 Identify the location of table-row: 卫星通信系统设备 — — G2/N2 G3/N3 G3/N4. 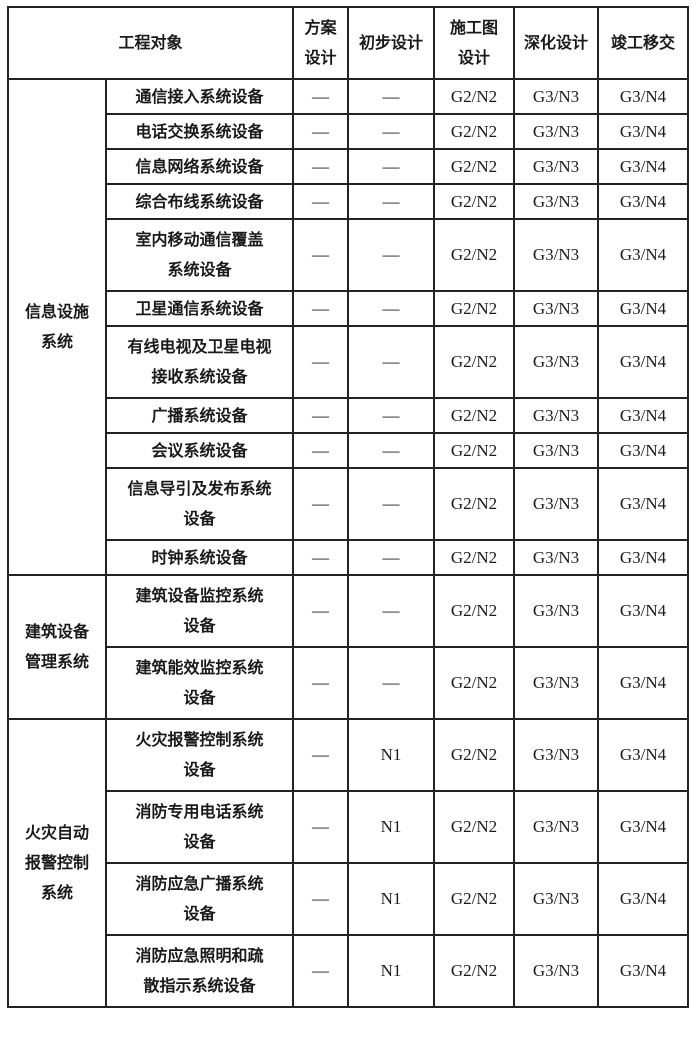
(349, 308).